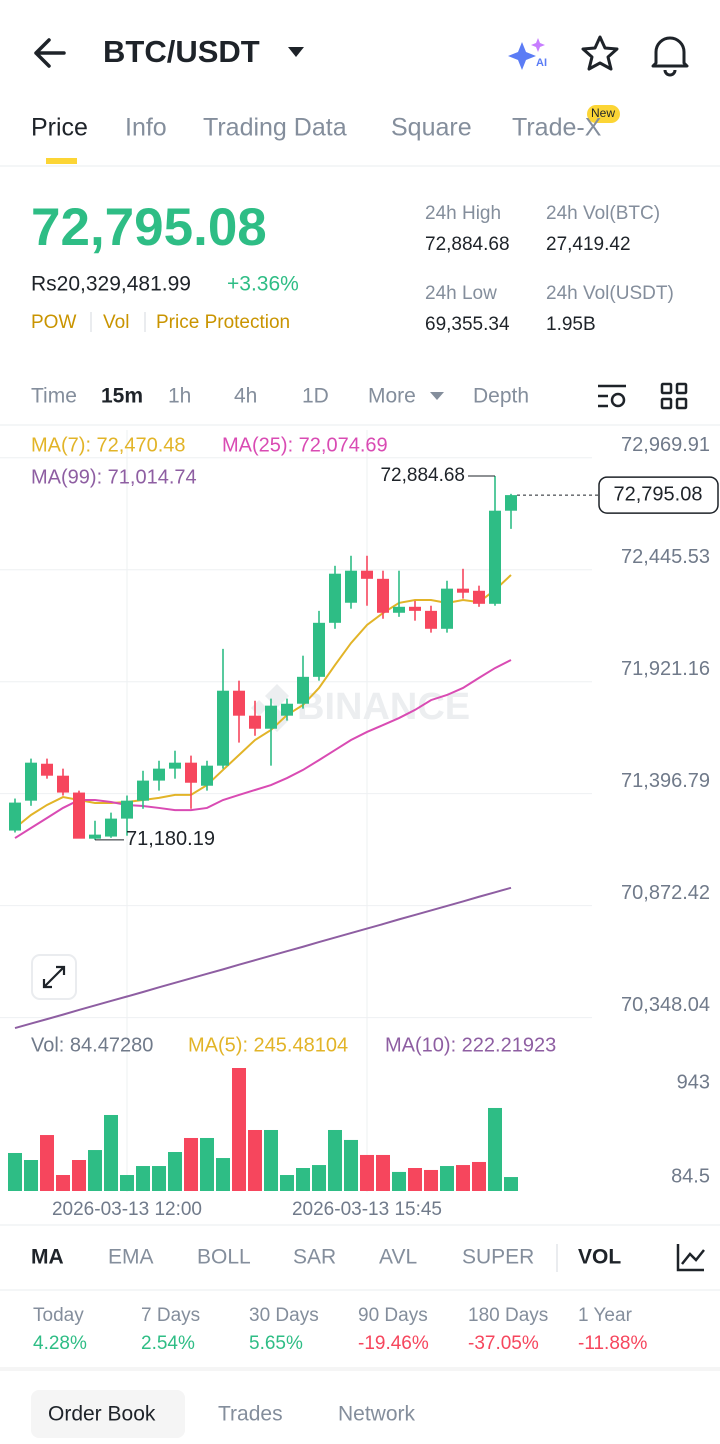  Describe the element at coordinates (383, 707) in the screenshot. I see `watermark: BINANCE` at that location.